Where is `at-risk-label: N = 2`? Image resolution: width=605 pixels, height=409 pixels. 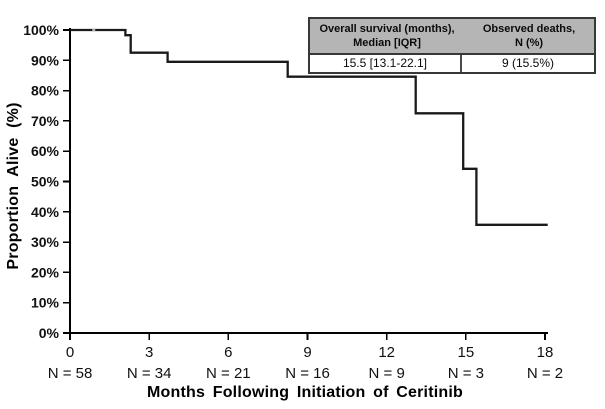 at-risk-label: N = 2 is located at coordinates (545, 373).